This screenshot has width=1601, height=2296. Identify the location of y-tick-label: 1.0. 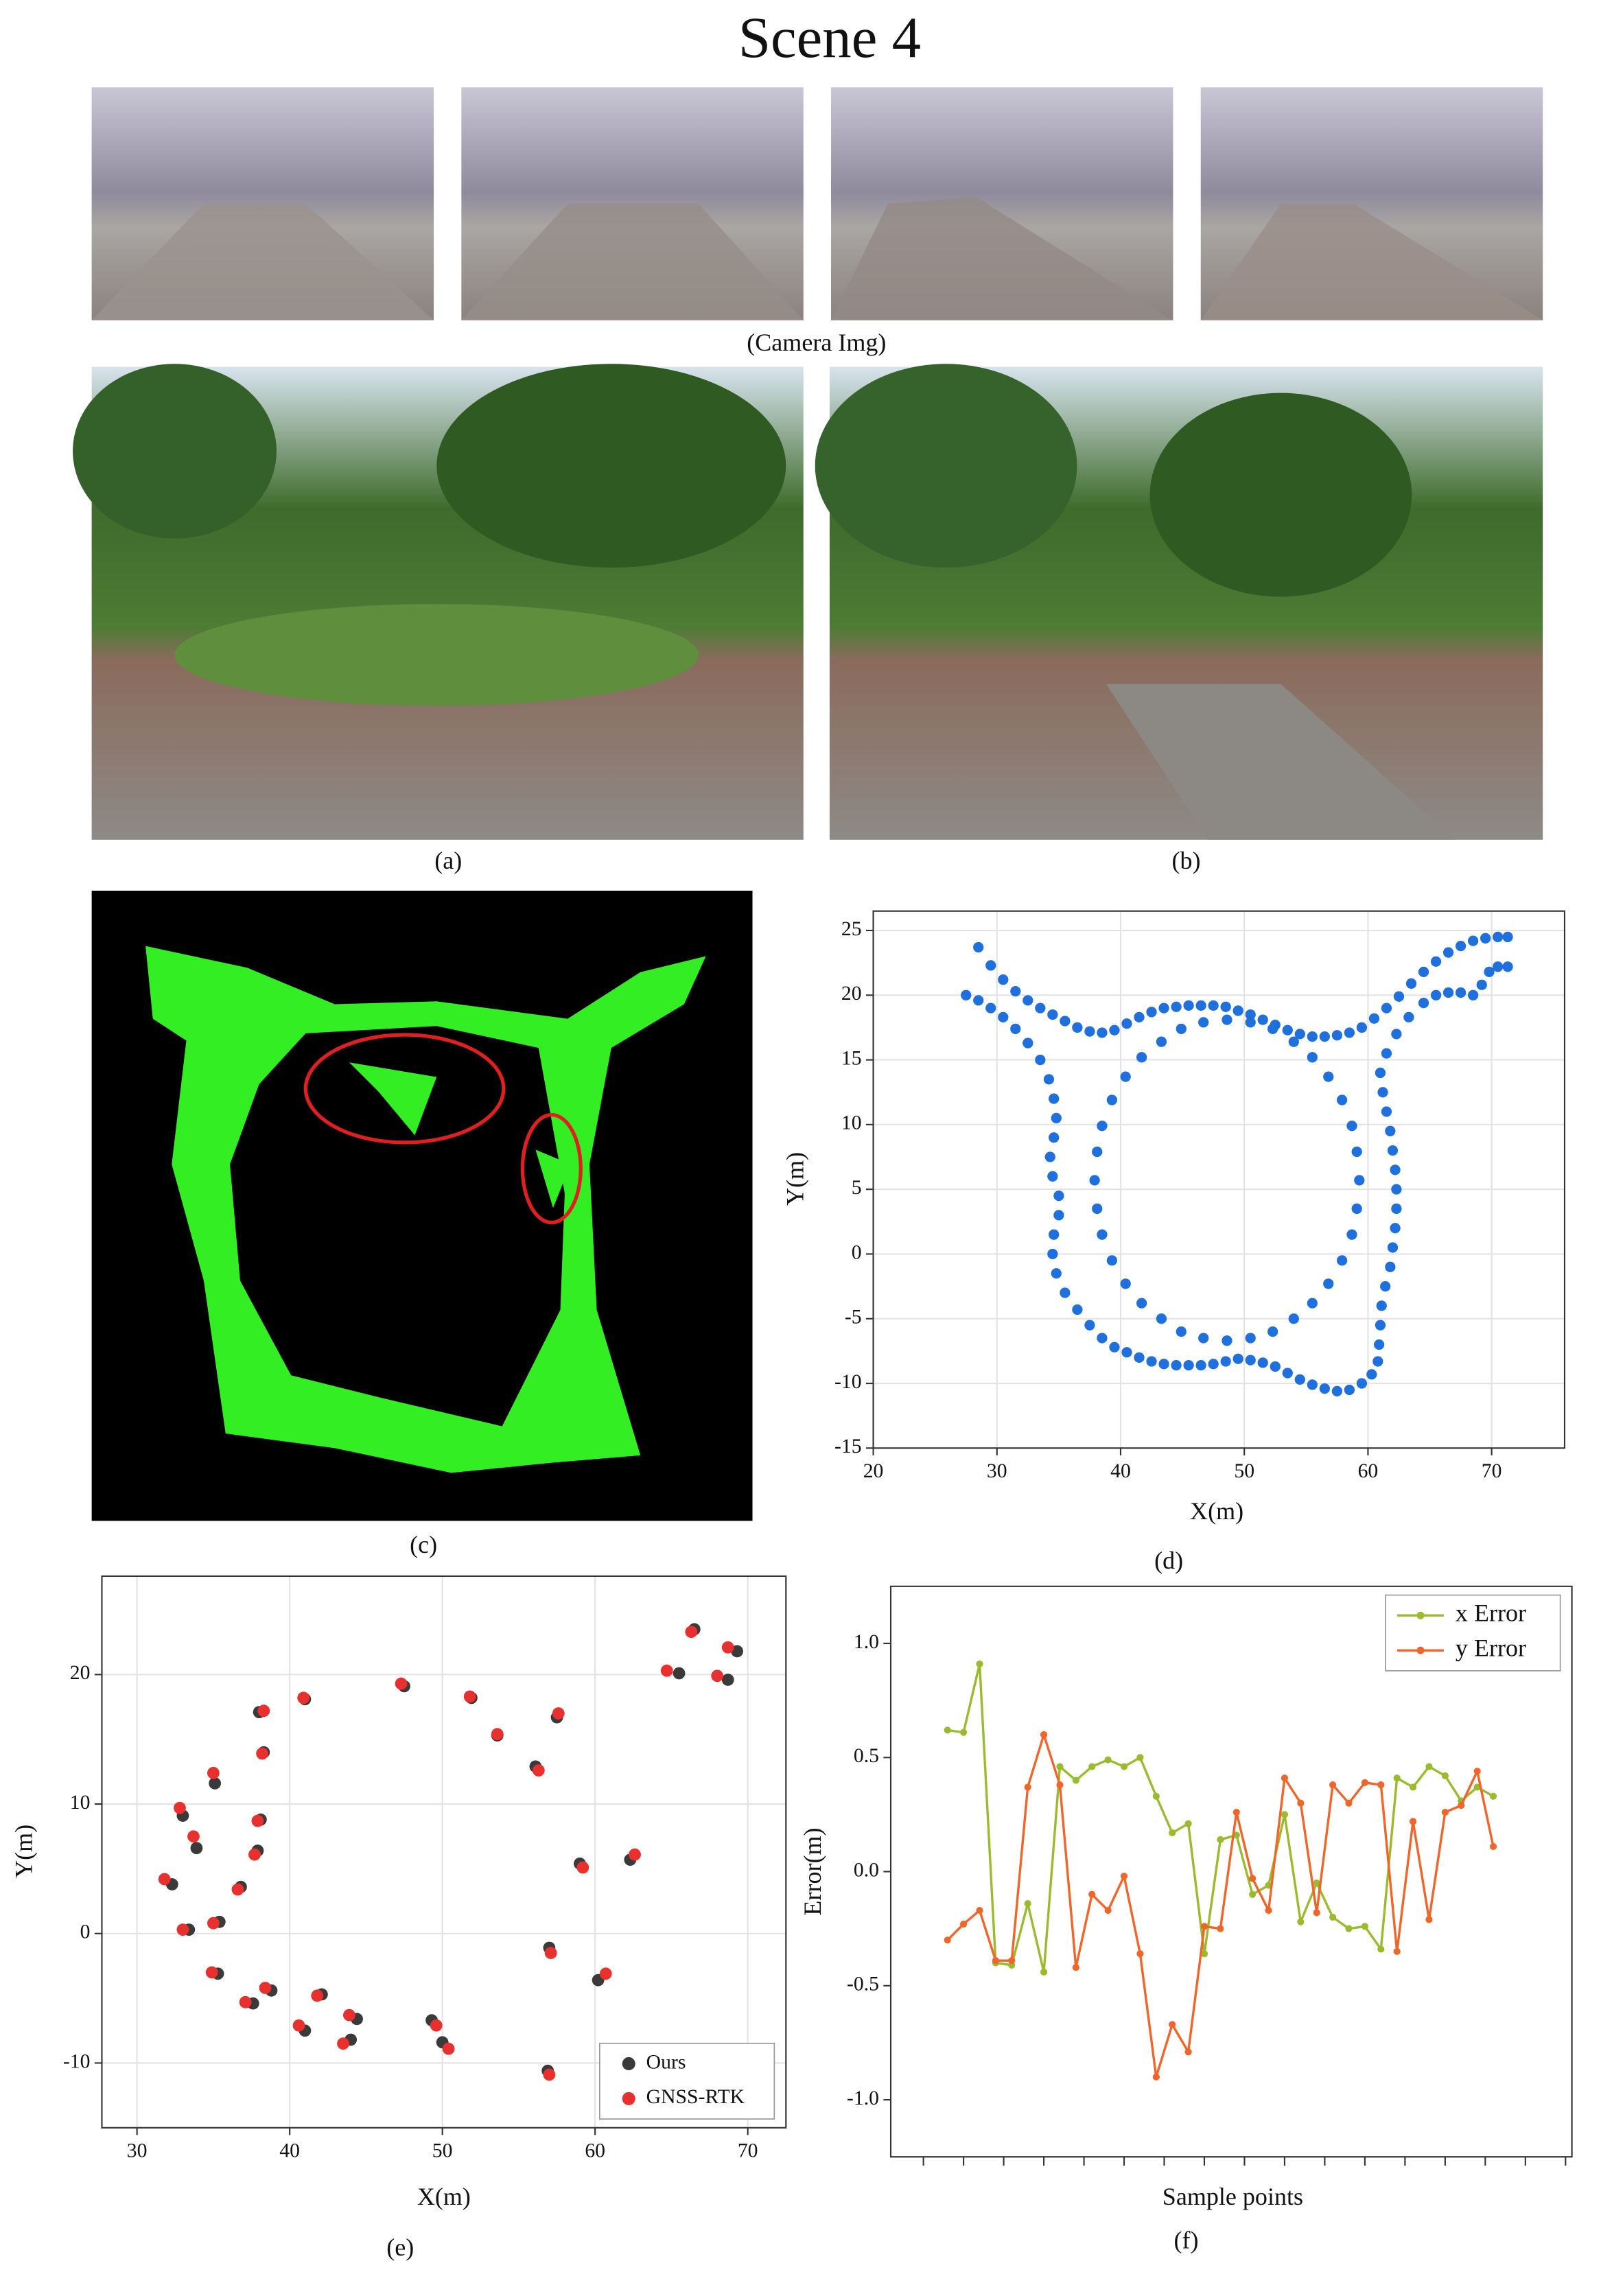
(866, 1642).